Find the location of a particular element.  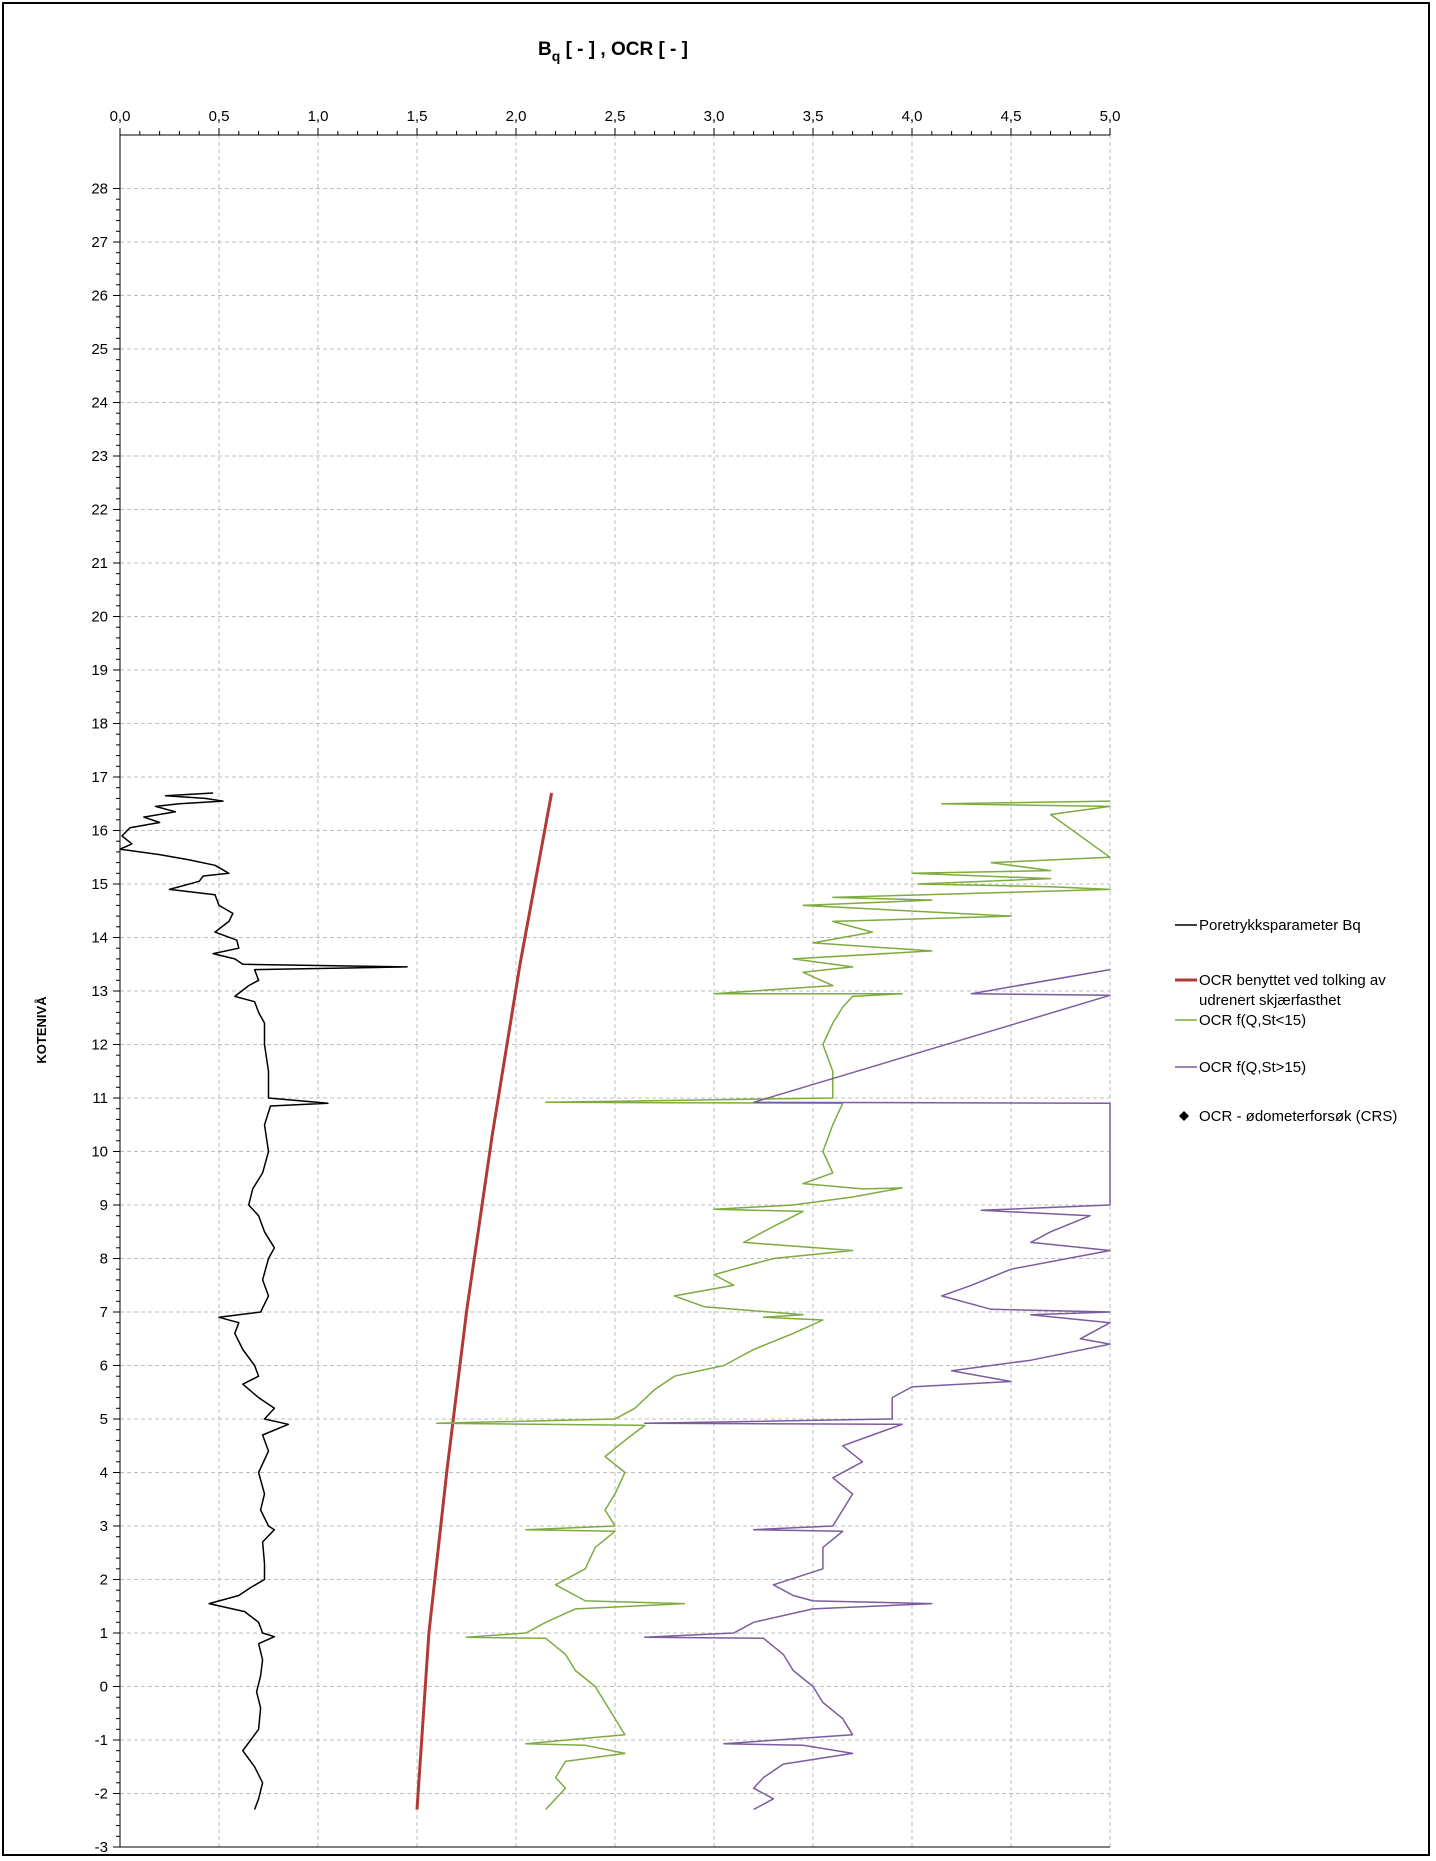

y-tick-label: 11 is located at coordinates (100, 1098).